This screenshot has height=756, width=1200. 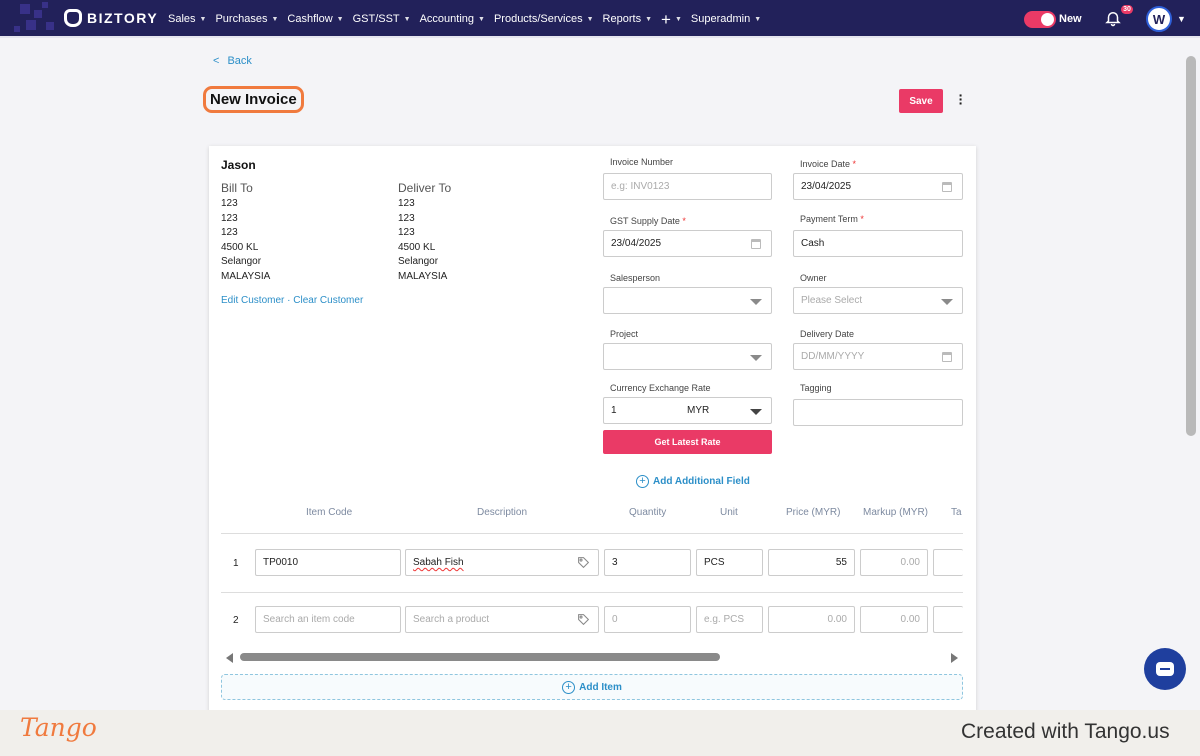 I want to click on customer-name: Jason, so click(x=238, y=165).